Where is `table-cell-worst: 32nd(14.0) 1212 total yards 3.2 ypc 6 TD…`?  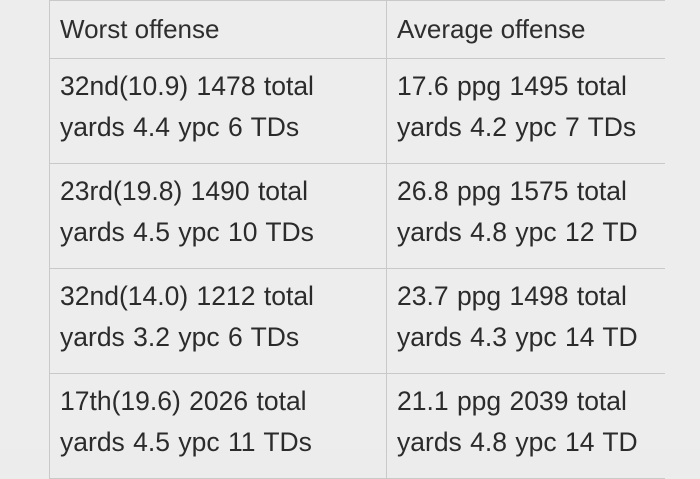
table-cell-worst: 32nd(14.0) 1212 total yards 3.2 ypc 6 TD… is located at coordinates (218, 321).